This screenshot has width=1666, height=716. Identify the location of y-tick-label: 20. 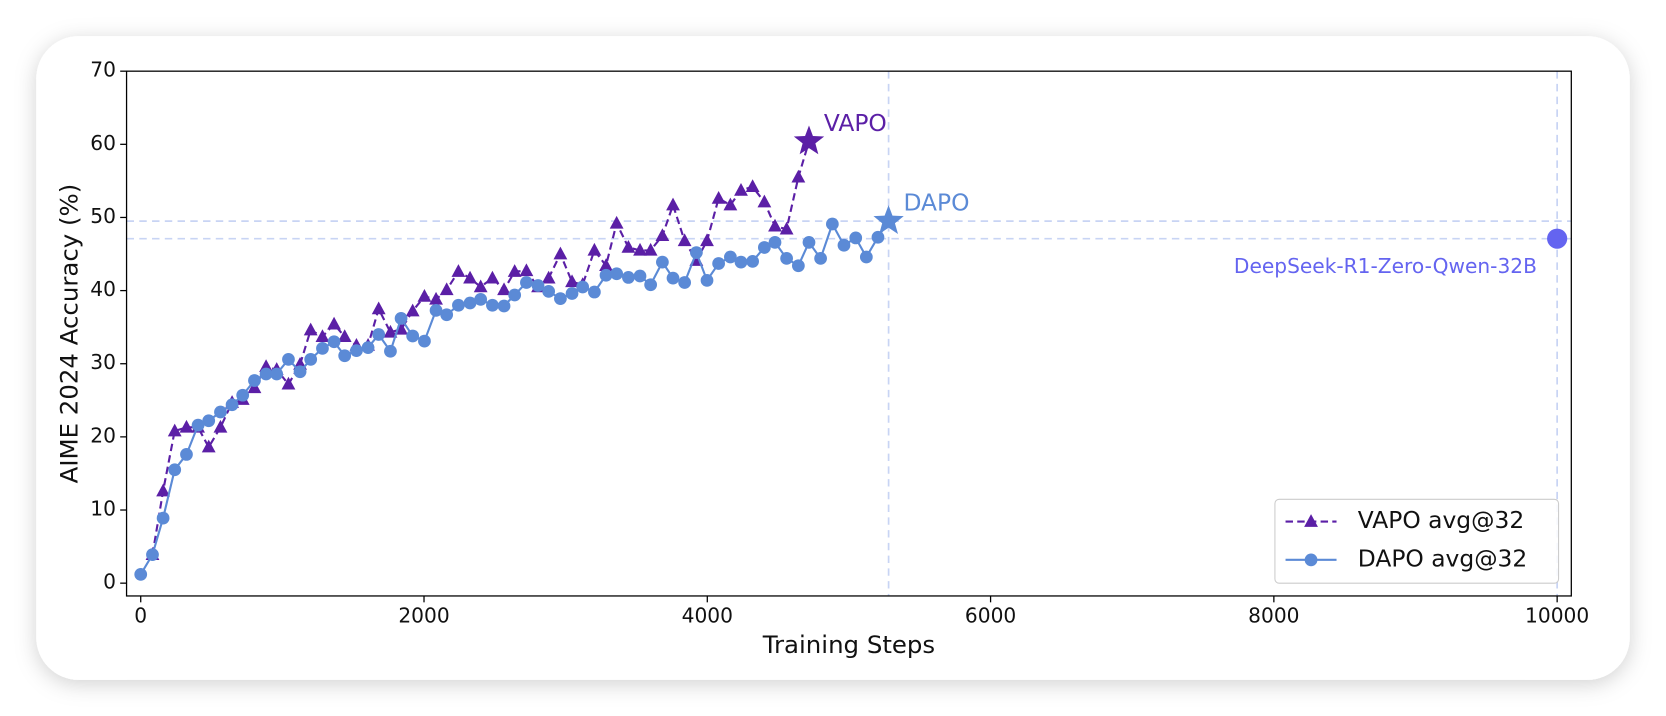
(103, 435).